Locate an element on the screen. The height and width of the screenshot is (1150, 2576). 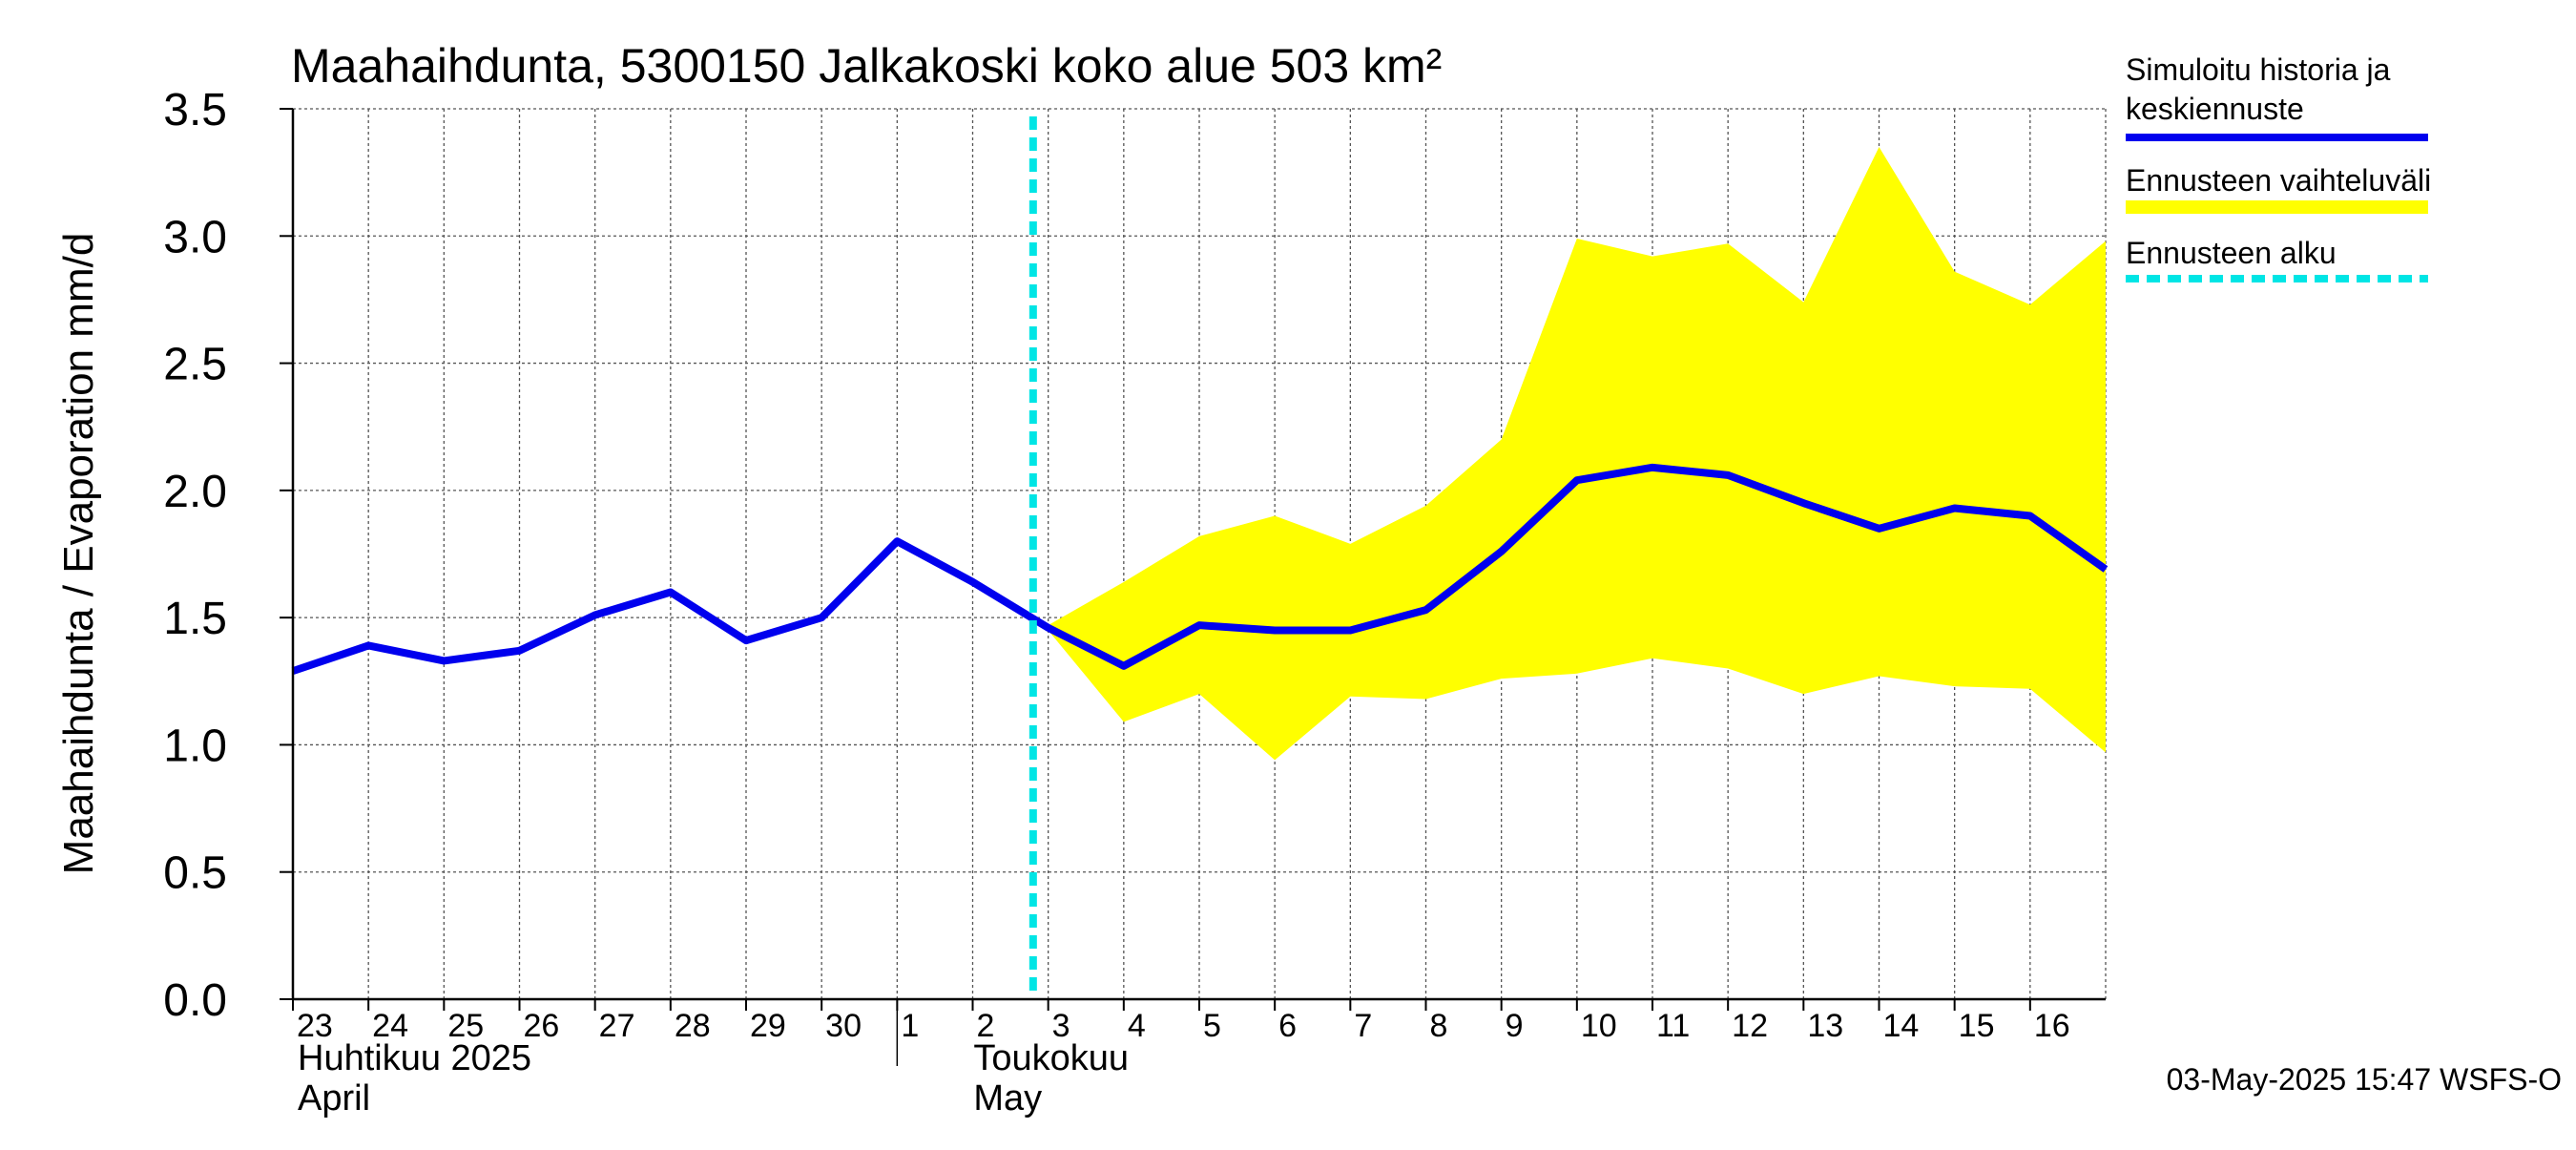
y-tick-label: 3.5 is located at coordinates (195, 110).